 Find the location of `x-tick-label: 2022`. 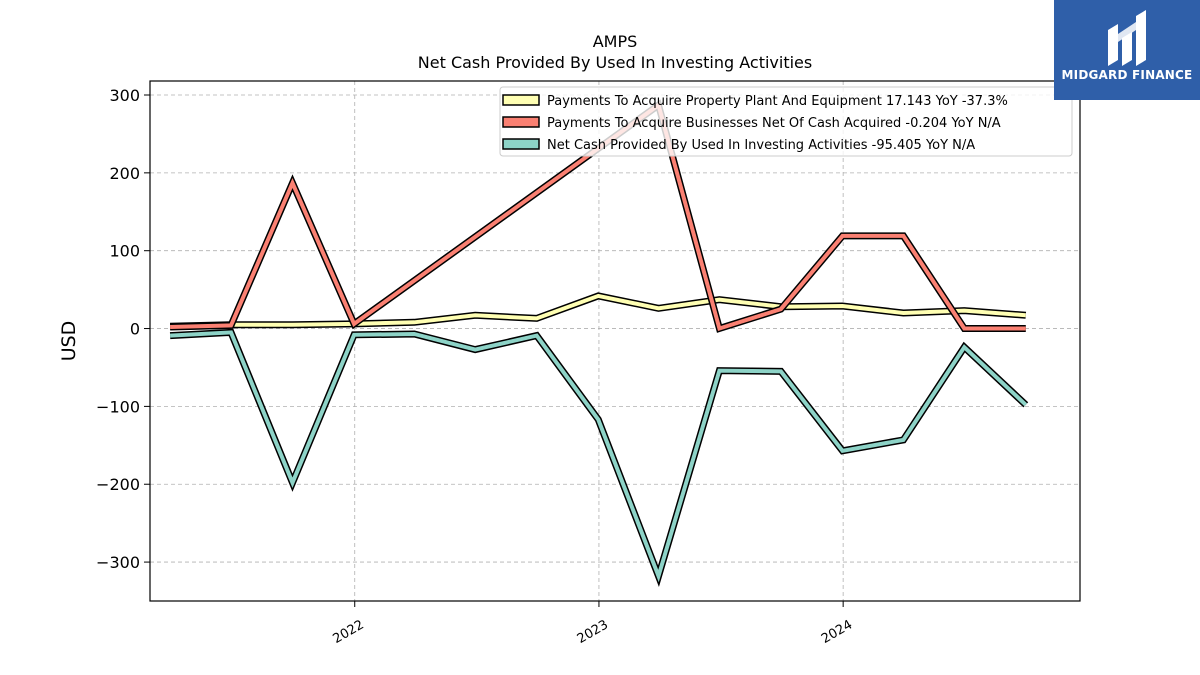

x-tick-label: 2022 is located at coordinates (349, 632).